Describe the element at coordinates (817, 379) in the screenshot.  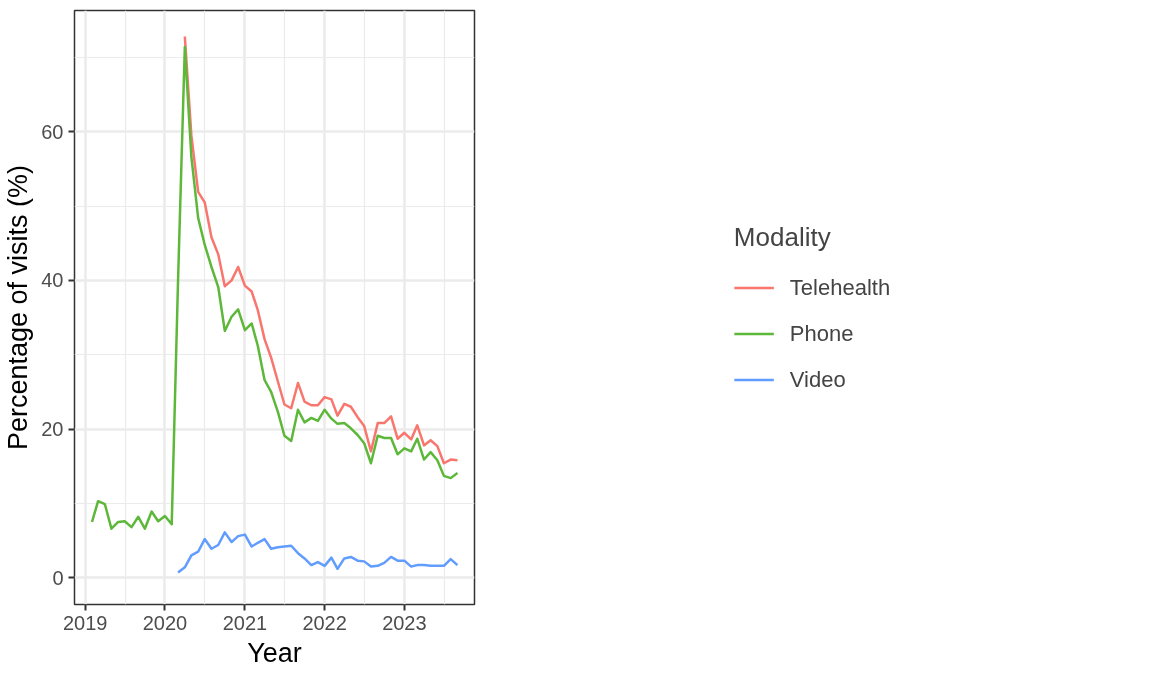
I see `legend-label: Video` at that location.